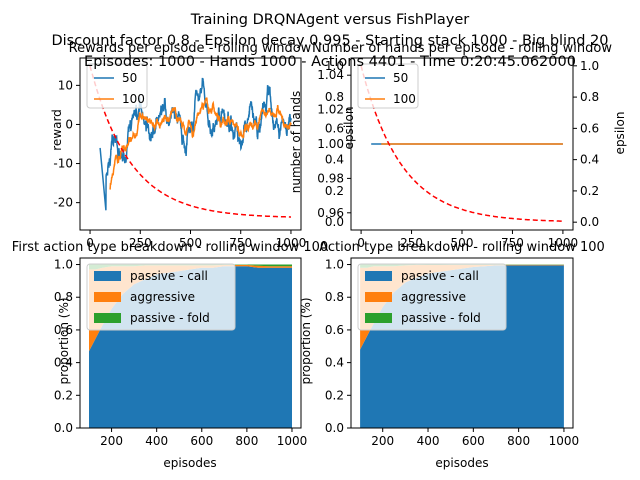 This screenshot has width=640, height=480. What do you see at coordinates (589, 222) in the screenshot?
I see `y2-tick-label: 0.0` at bounding box center [589, 222].